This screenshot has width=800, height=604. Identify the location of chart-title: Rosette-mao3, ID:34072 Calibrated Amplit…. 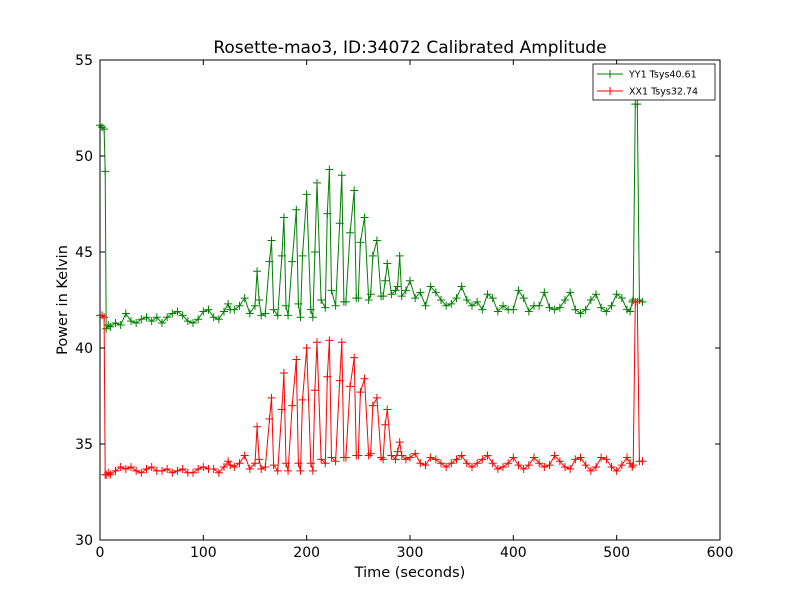
(409, 48).